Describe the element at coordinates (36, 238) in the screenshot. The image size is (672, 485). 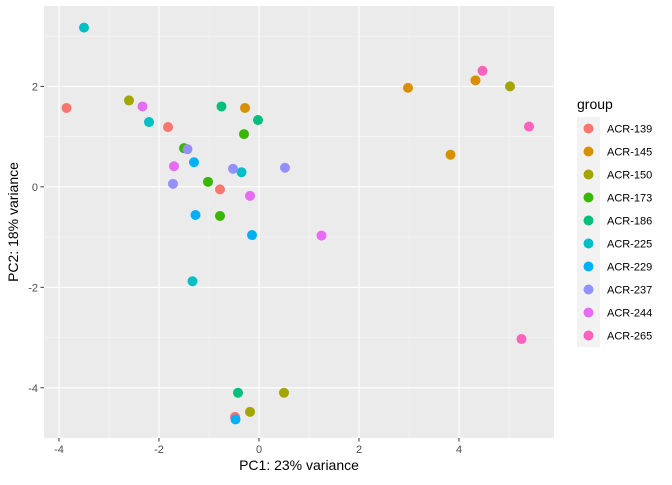
I see `y-axis-ticks: -4 -2 0 2` at that location.